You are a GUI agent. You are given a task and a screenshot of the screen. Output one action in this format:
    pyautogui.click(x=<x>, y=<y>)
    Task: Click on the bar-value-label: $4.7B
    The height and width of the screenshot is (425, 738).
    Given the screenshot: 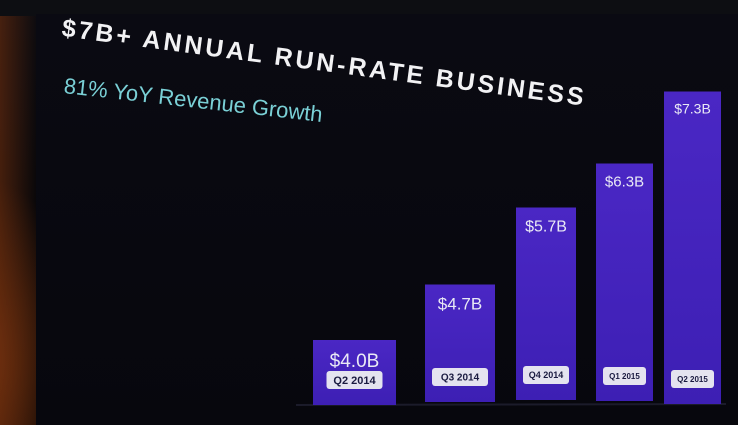 What is the action you would take?
    pyautogui.click(x=460, y=304)
    